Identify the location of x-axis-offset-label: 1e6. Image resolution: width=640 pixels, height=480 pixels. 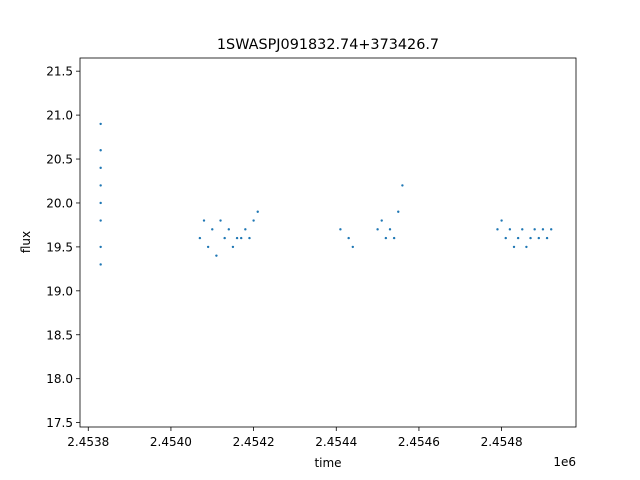
(564, 462).